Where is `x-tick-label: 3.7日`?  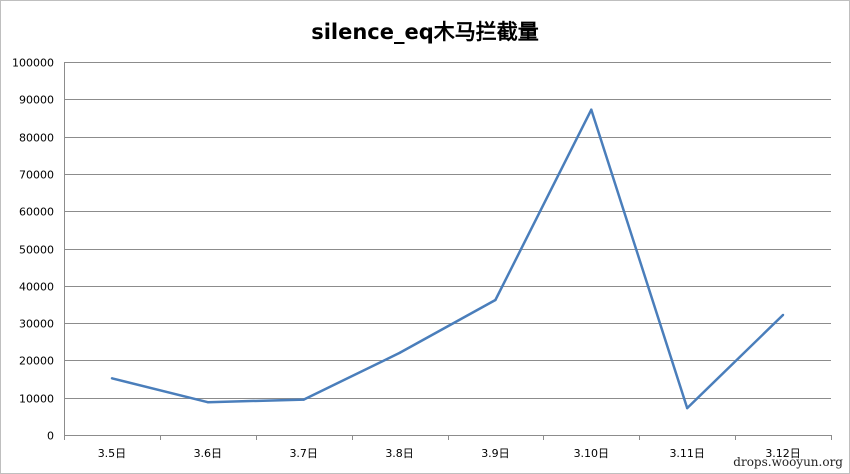
x-tick-label: 3.7日 is located at coordinates (303, 453).